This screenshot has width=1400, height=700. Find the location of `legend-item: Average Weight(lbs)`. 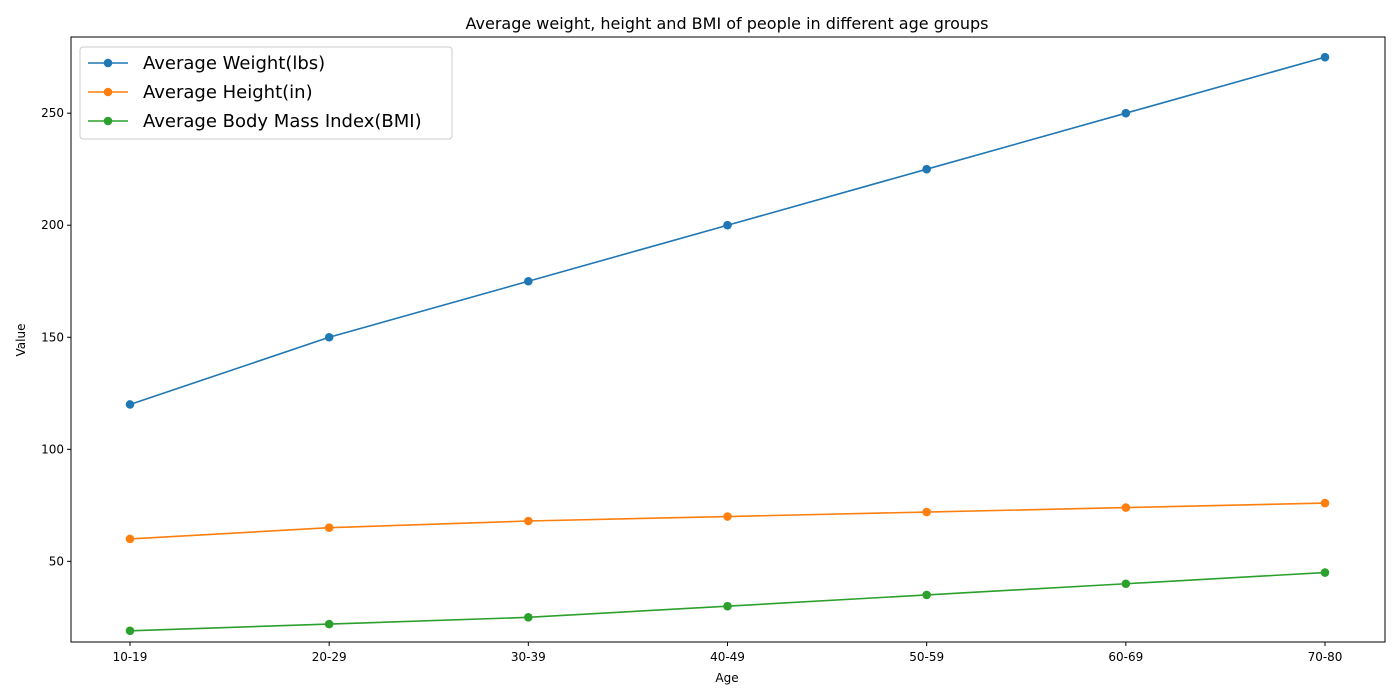

legend-item: Average Weight(lbs) is located at coordinates (206, 63).